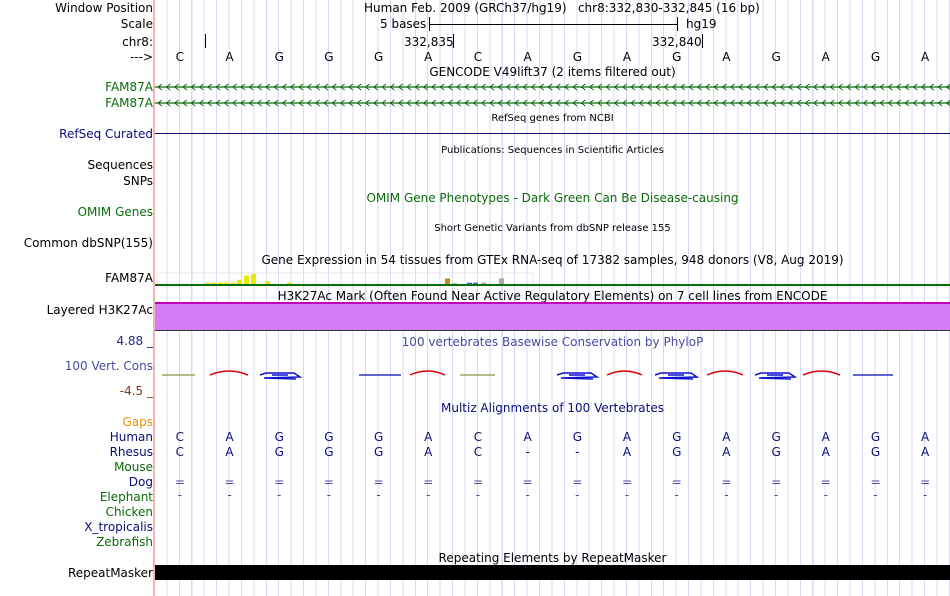 The height and width of the screenshot is (596, 950). Describe the element at coordinates (99, 310) in the screenshot. I see `label-h3k27ac: Layered H3K27Ac` at that location.